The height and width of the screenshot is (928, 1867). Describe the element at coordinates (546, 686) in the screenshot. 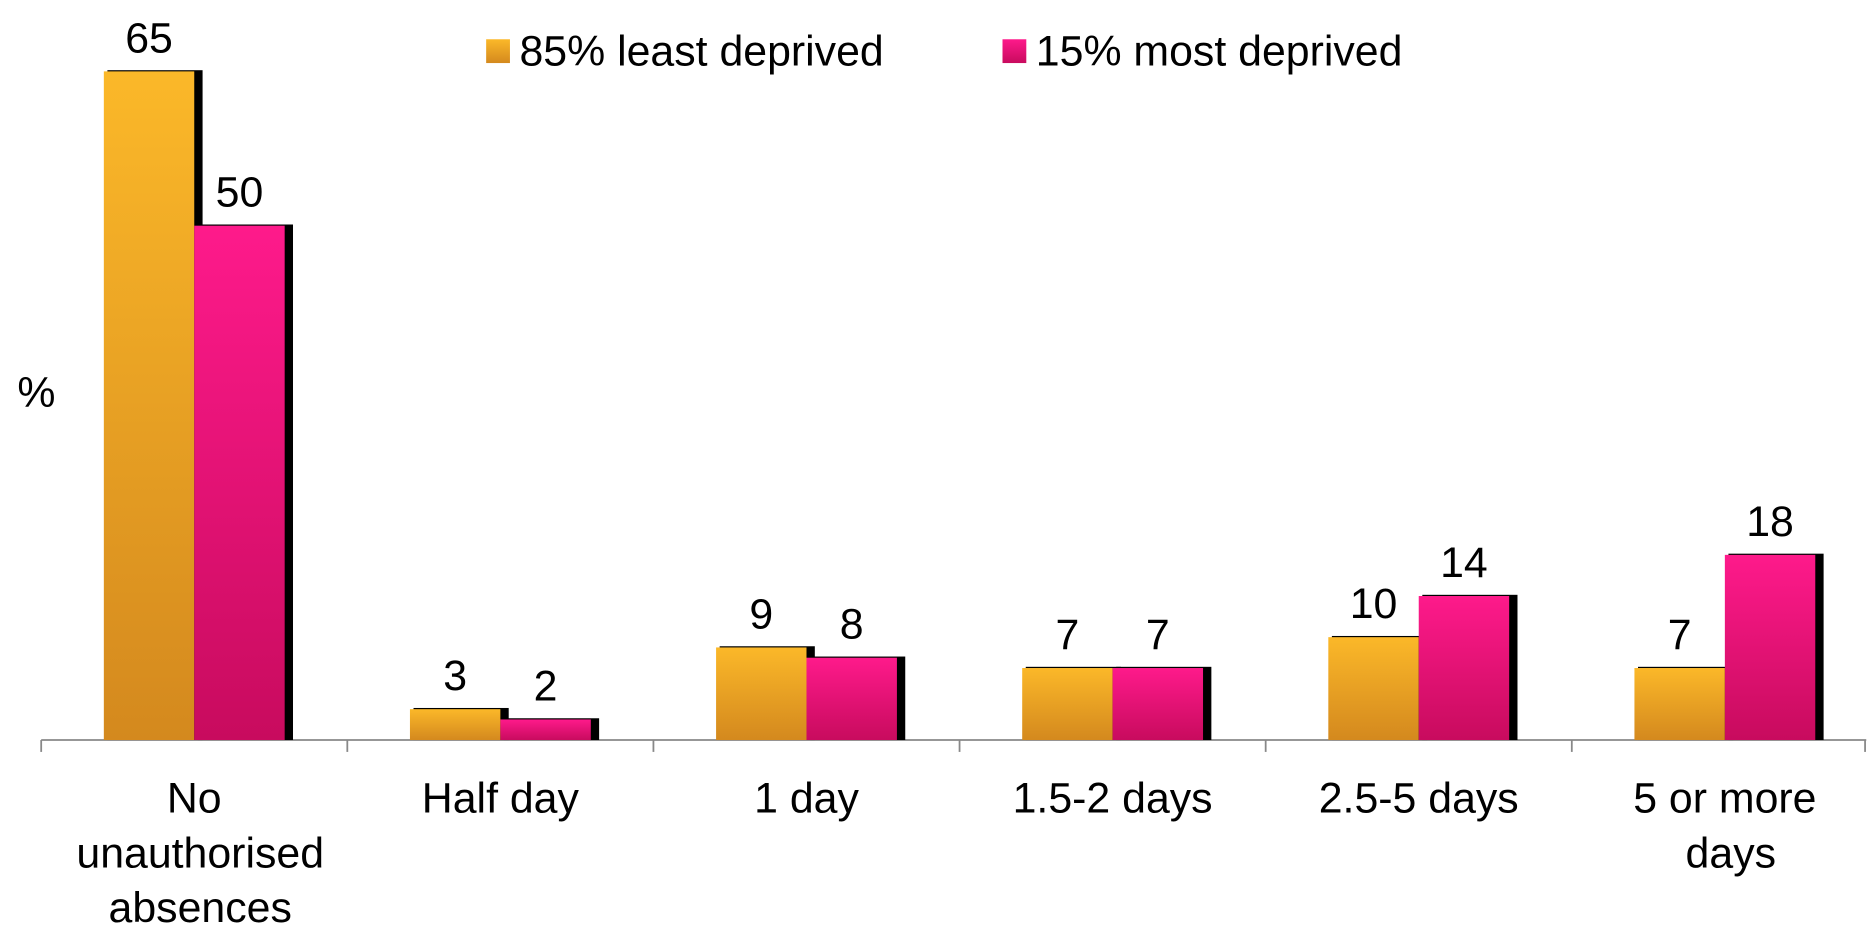

I see `value-label: 2` at that location.